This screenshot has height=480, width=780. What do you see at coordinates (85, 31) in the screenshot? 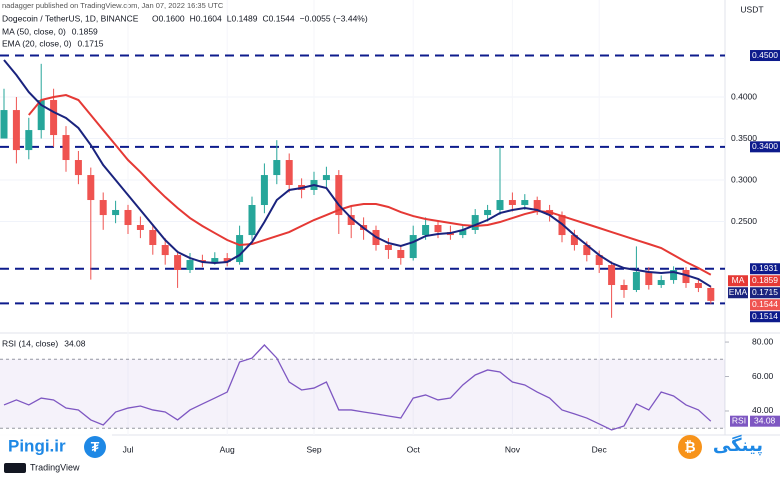
I see `legend-value: 0.1859` at bounding box center [85, 31].